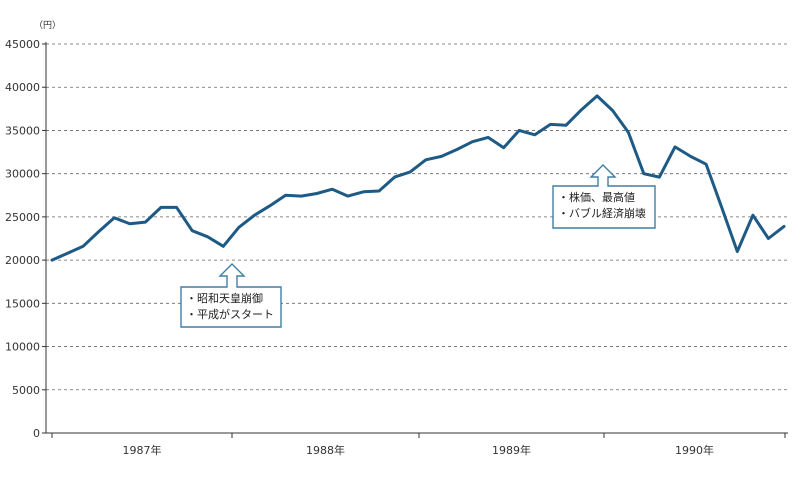  I want to click on y-tick-label: 40000, so click(22, 87).